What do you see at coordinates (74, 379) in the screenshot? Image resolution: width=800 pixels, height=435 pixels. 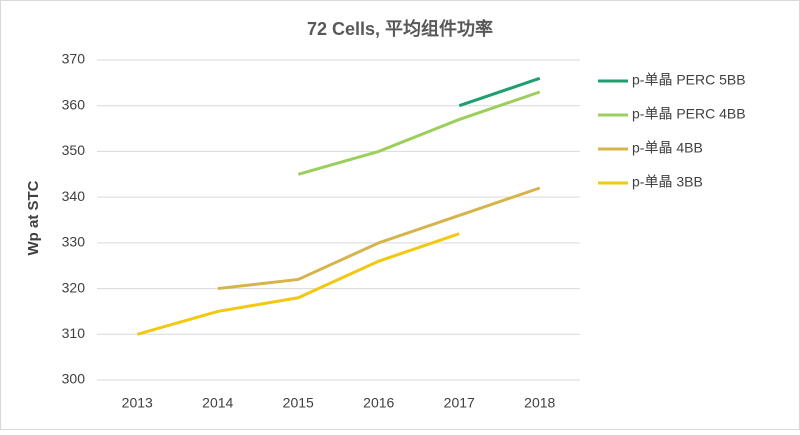 I see `y-tick-label: 300` at bounding box center [74, 379].